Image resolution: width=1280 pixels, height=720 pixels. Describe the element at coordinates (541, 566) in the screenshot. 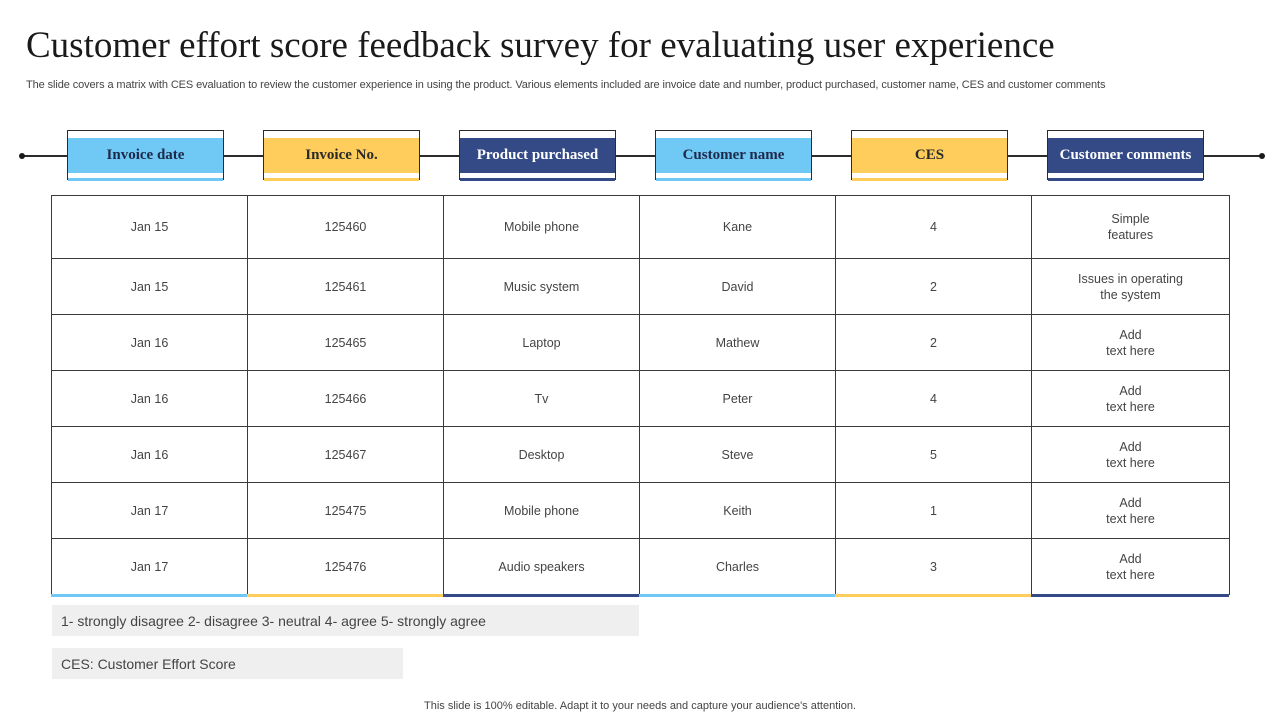

I see `product-cell: Audio speakers` at that location.